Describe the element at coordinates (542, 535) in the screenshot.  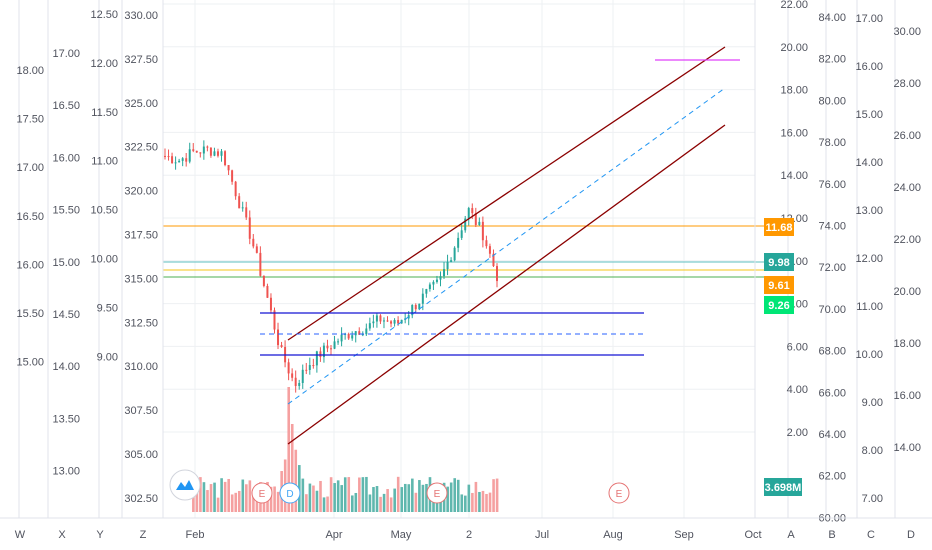
I see `time-label: Jul` at that location.